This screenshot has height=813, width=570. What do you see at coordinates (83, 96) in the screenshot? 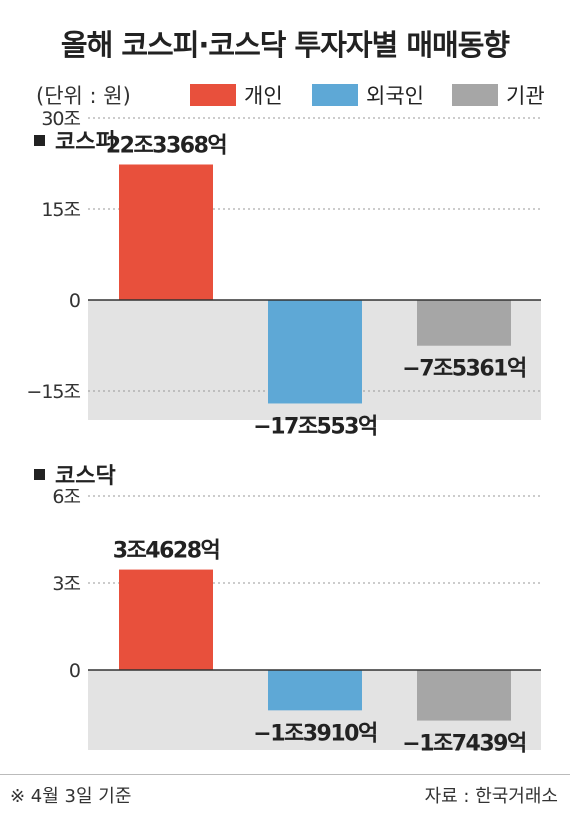
I see `unit-label: (단위 : 원)` at bounding box center [83, 96].